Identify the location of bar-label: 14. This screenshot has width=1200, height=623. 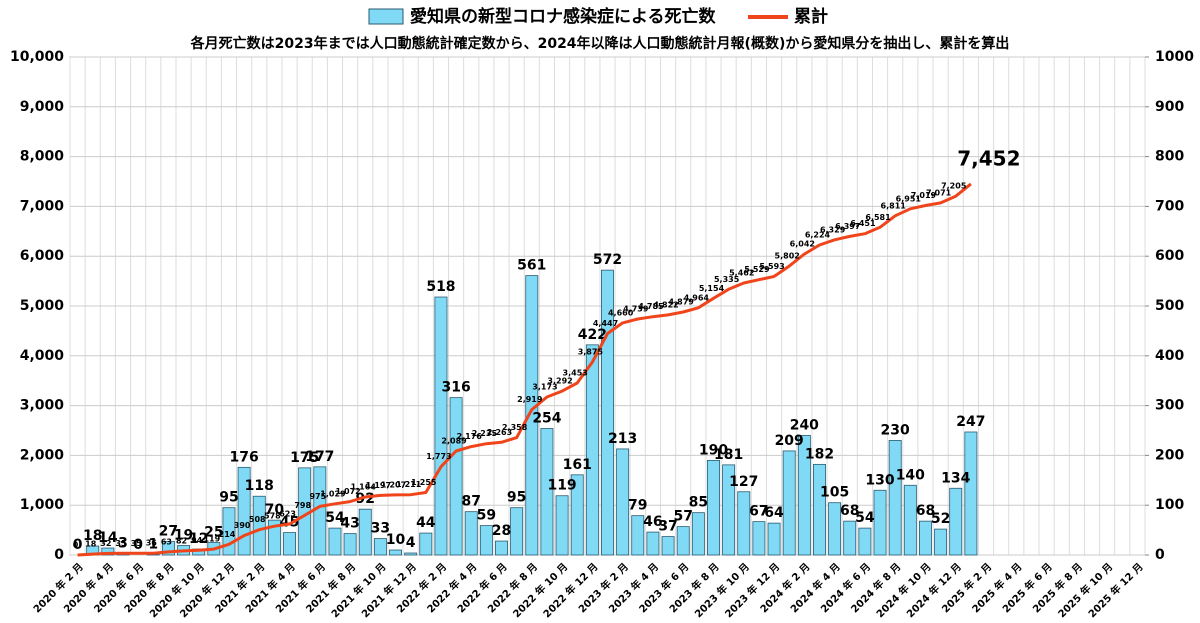
(108, 538).